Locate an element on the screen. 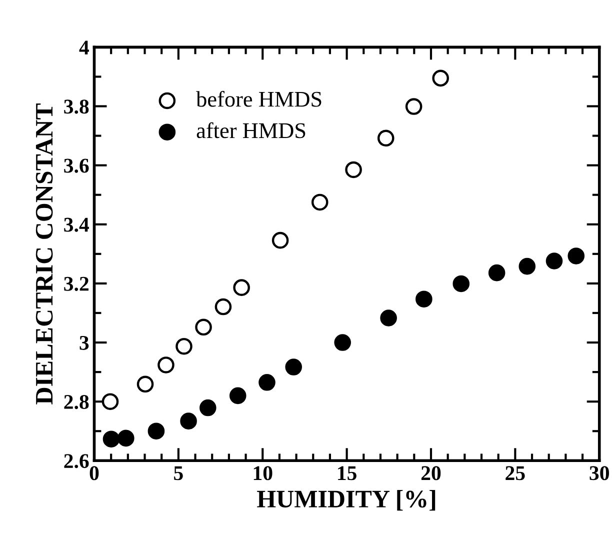 The image size is (616, 555). y-tick-label: 3.8 is located at coordinates (76, 107).